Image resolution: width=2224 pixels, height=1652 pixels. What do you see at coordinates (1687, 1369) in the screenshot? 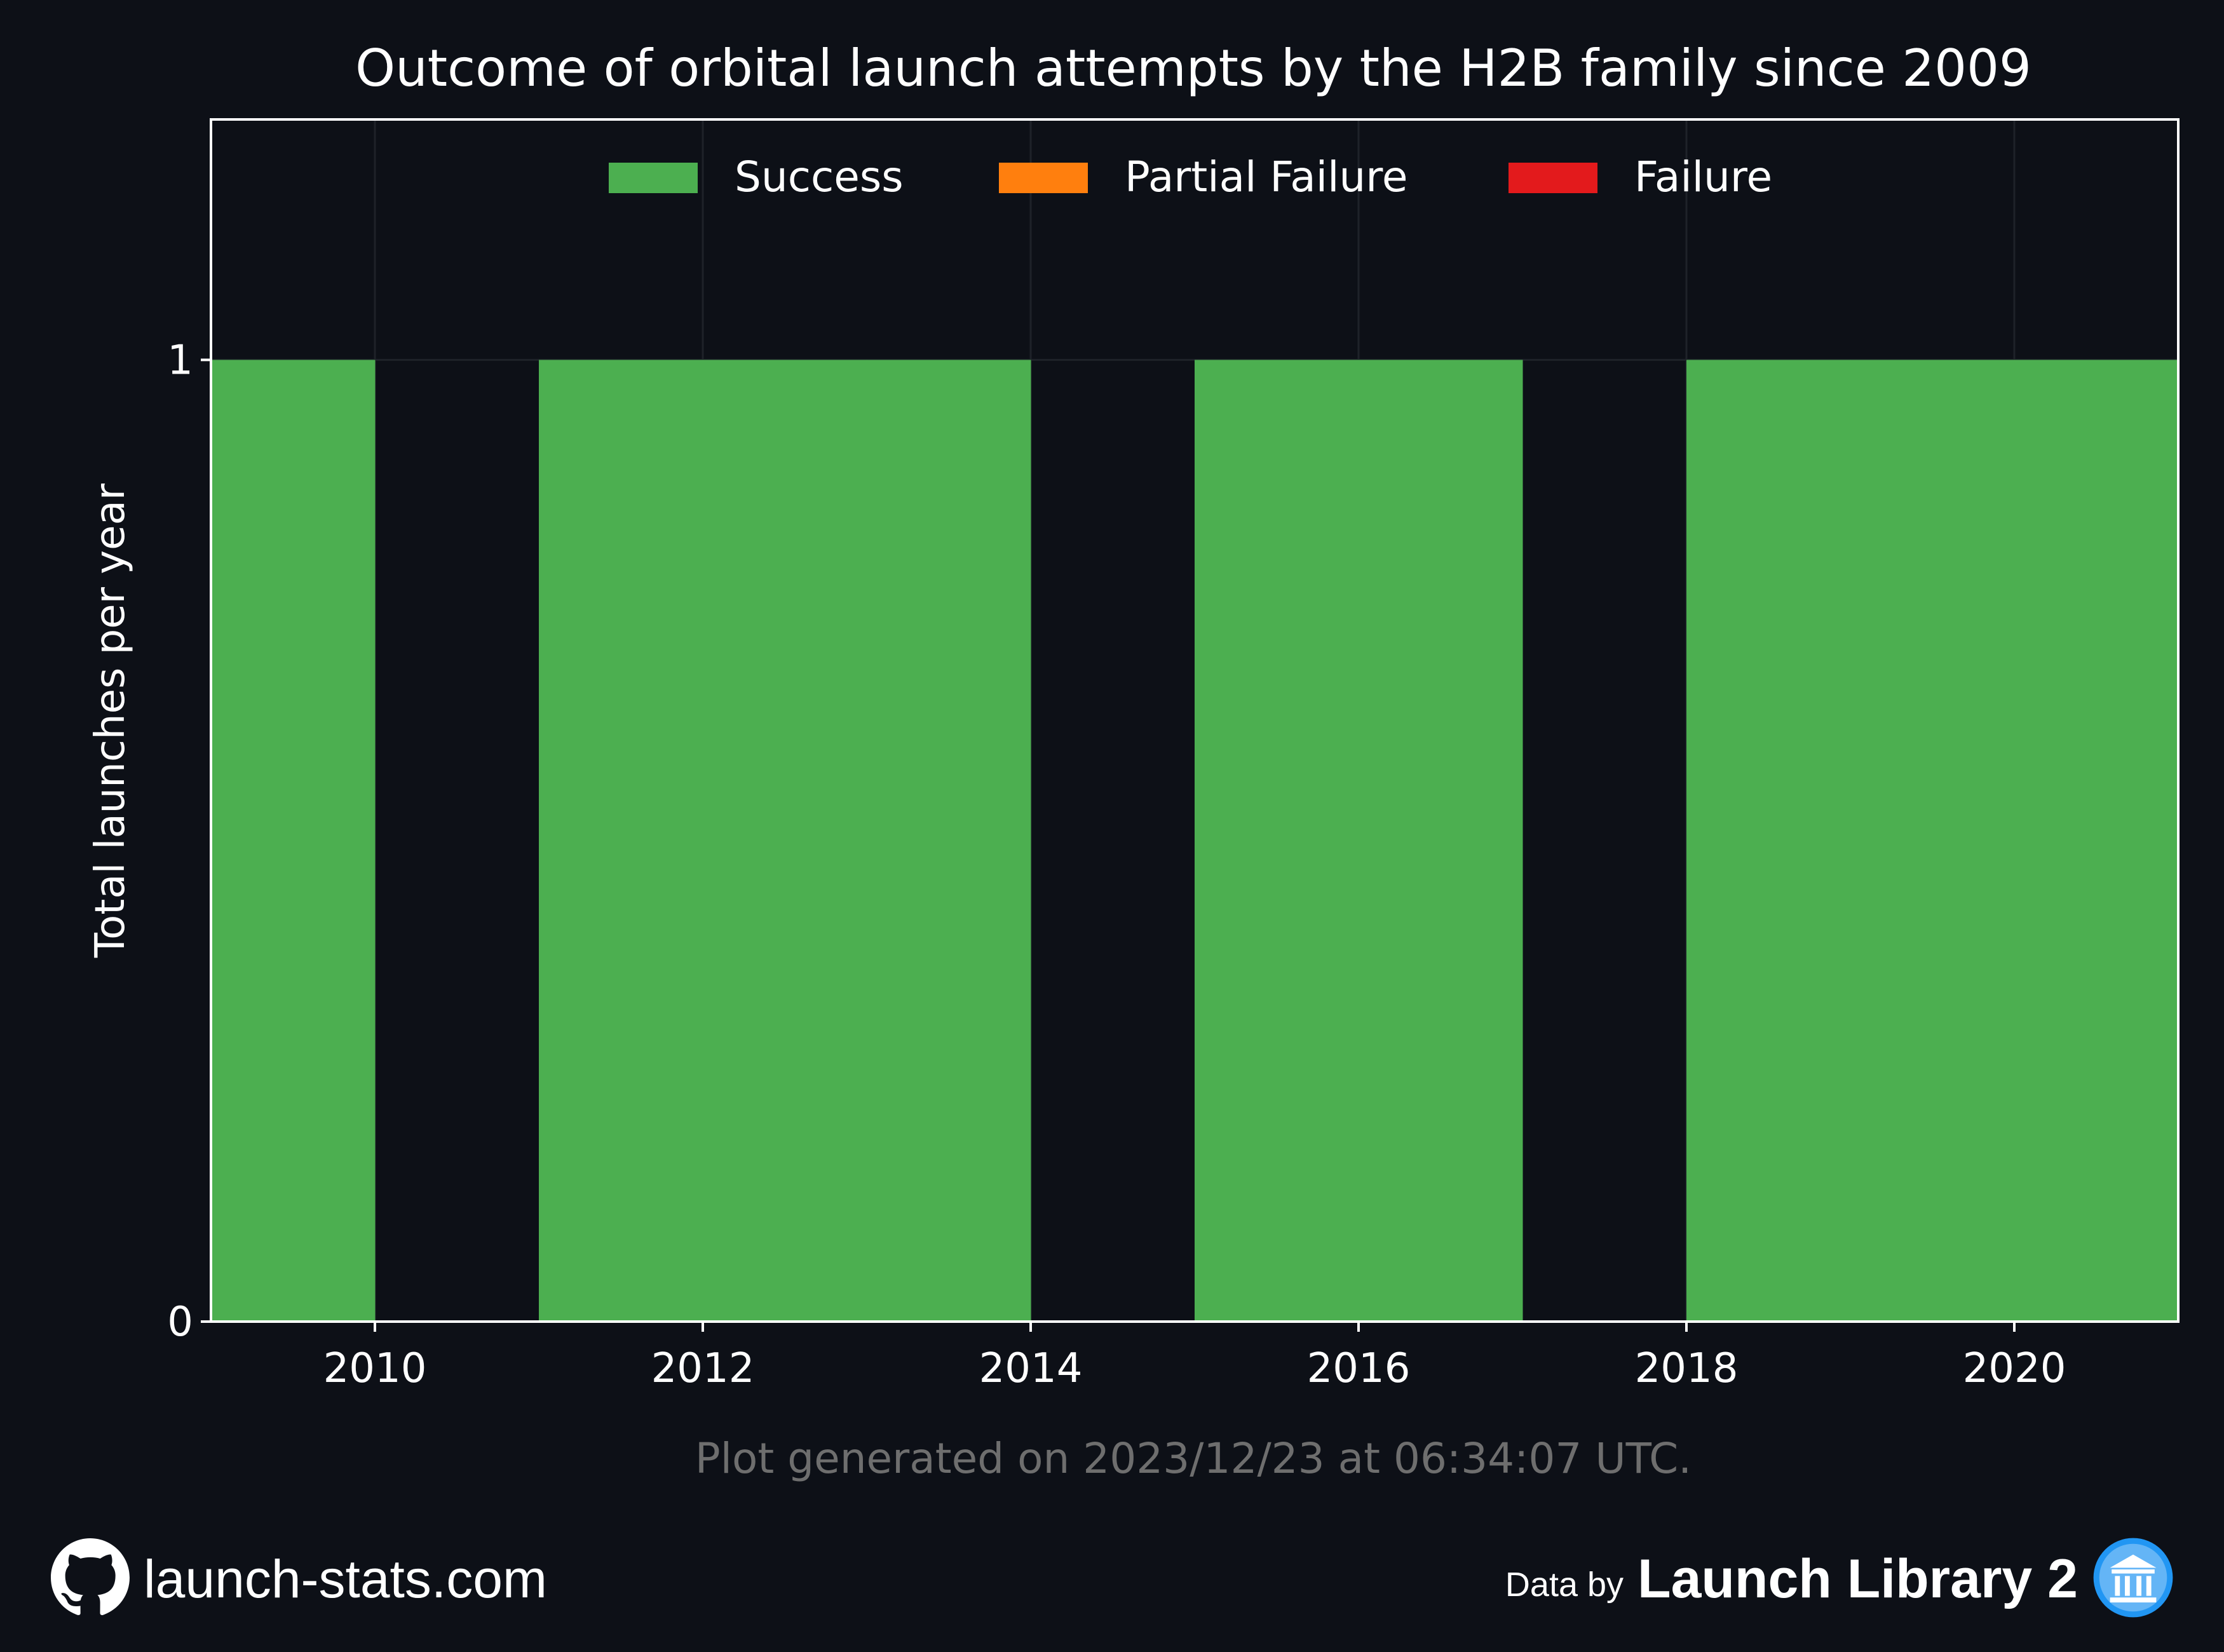
I see `x-tick-label: 2018` at bounding box center [1687, 1369].